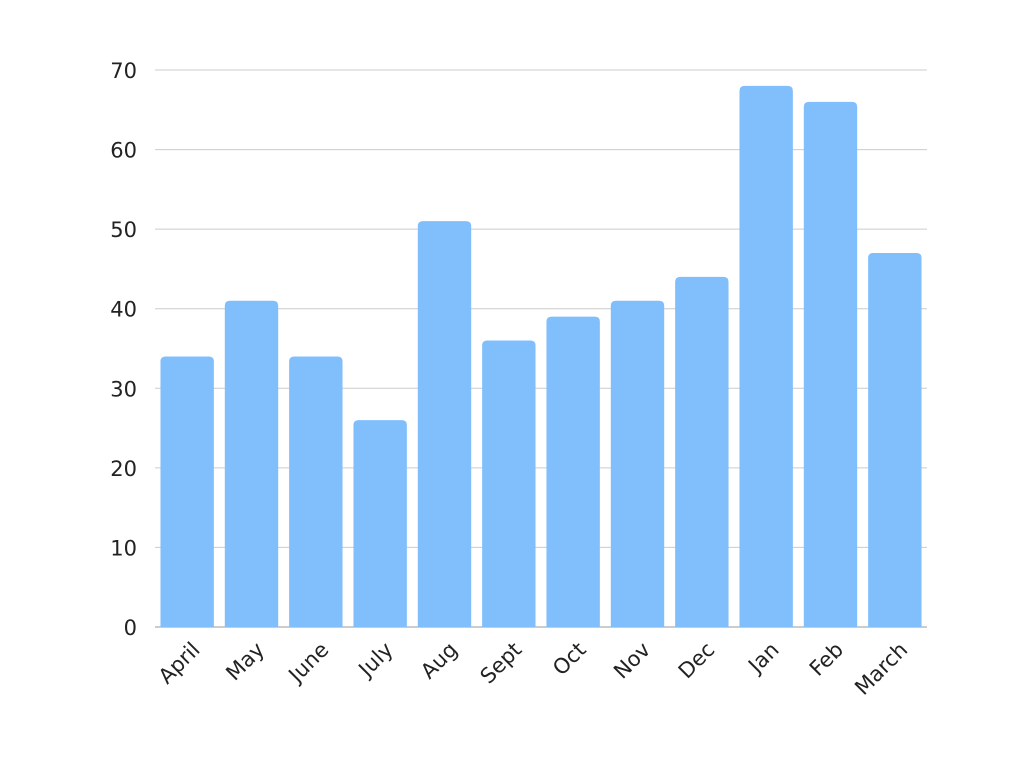 This screenshot has width=1024, height=768. What do you see at coordinates (179, 663) in the screenshot?
I see `x-tick-label: April` at bounding box center [179, 663].